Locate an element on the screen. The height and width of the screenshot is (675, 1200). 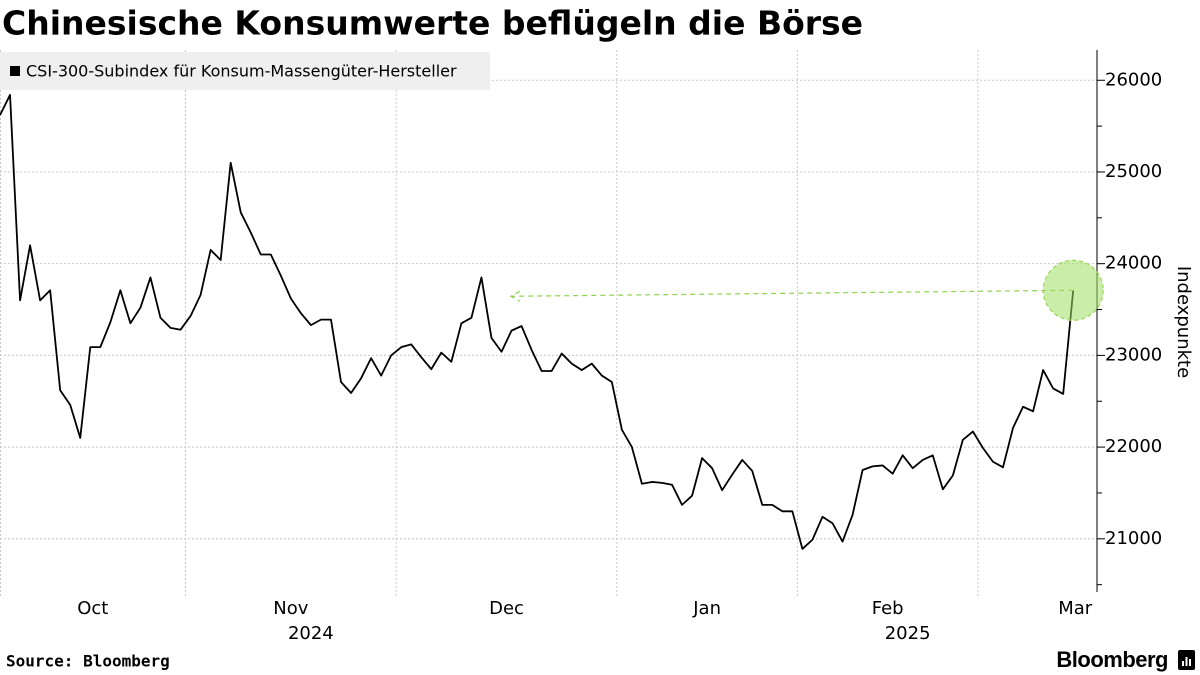
legend-swatch is located at coordinates (15, 71).